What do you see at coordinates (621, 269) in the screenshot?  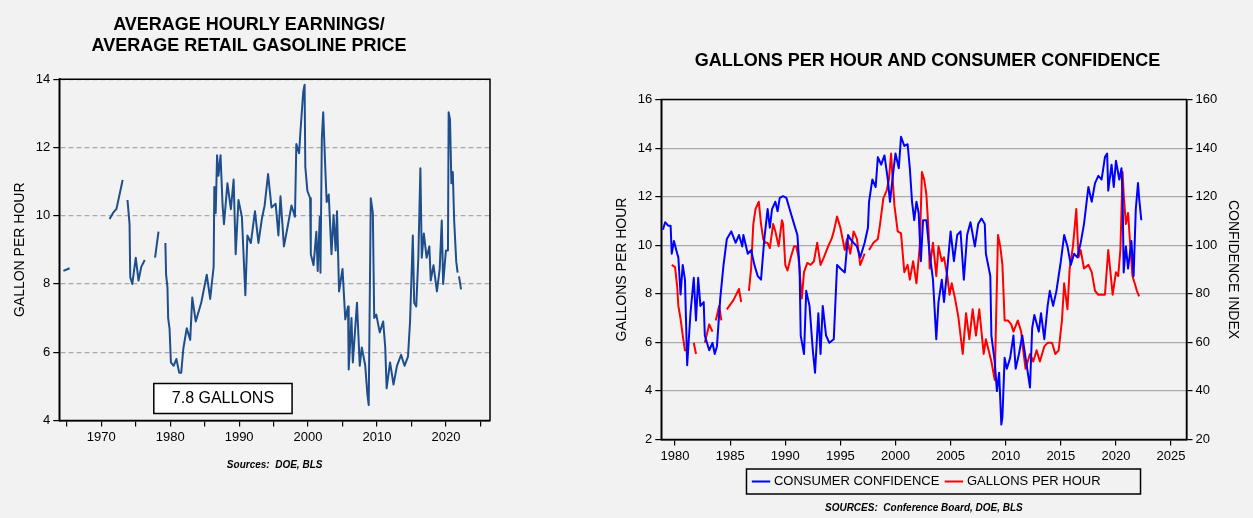 I see `y-axis-title: GALLONS PER HOUR` at bounding box center [621, 269].